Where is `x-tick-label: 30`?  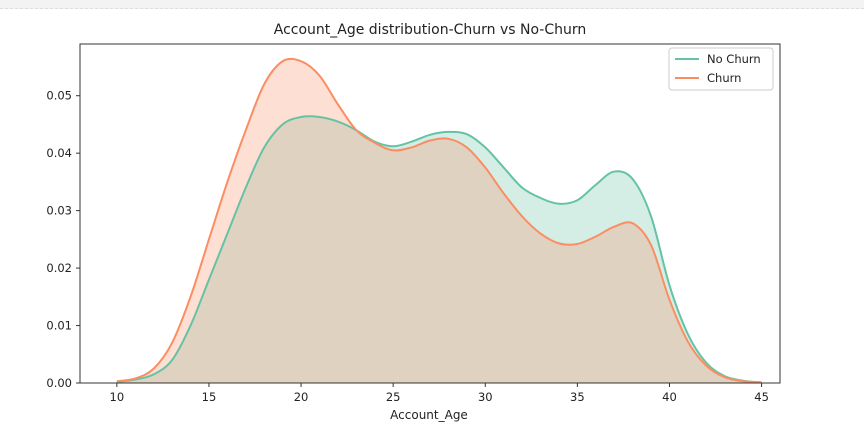
x-tick-label: 30 is located at coordinates (485, 397).